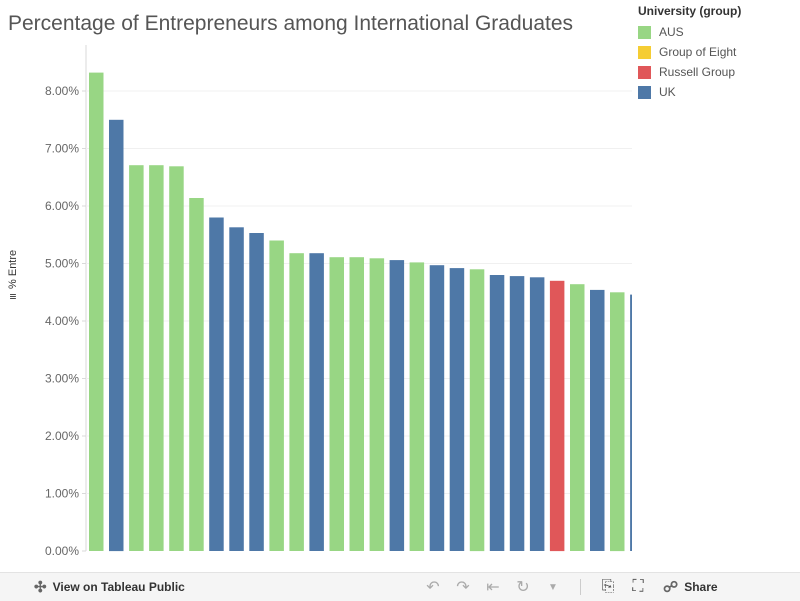  Describe the element at coordinates (118, 587) in the screenshot. I see `view-on-tableau-label: View on Tableau Public` at that location.